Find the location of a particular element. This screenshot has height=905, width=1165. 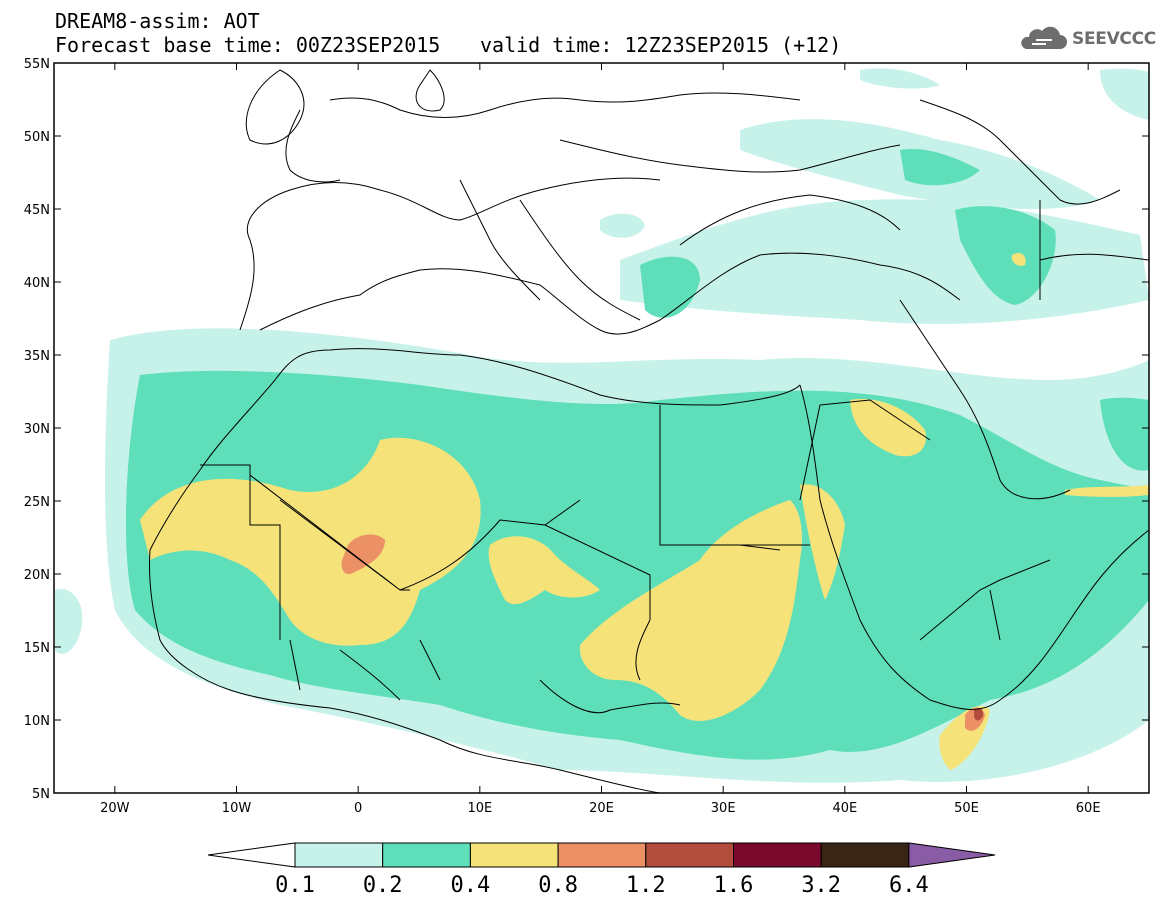

lat-tick-label: 25N is located at coordinates (37, 502).